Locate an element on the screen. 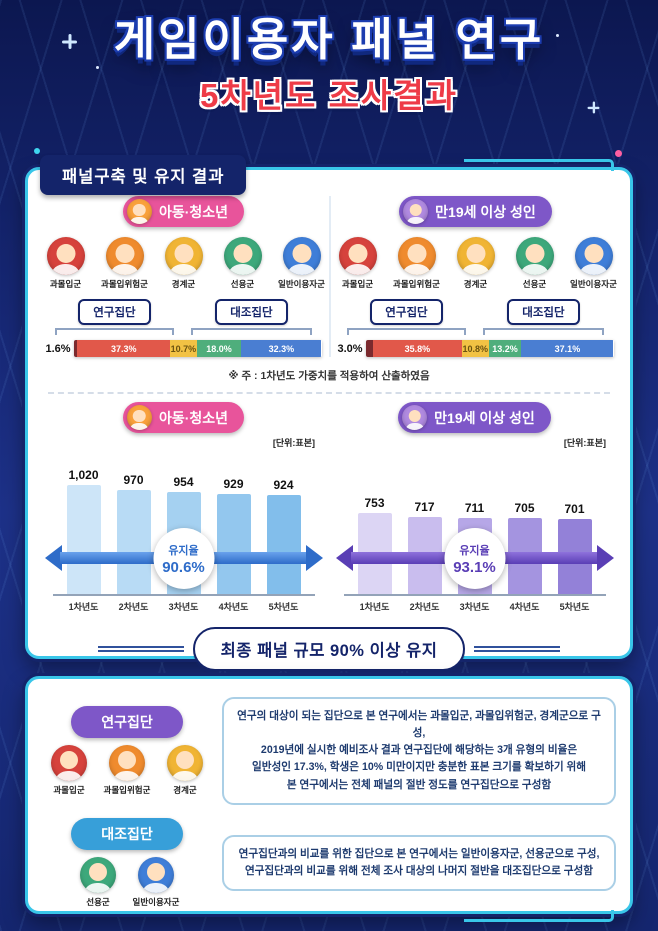  bar-1차년도: 1,020 is located at coordinates (83, 531).